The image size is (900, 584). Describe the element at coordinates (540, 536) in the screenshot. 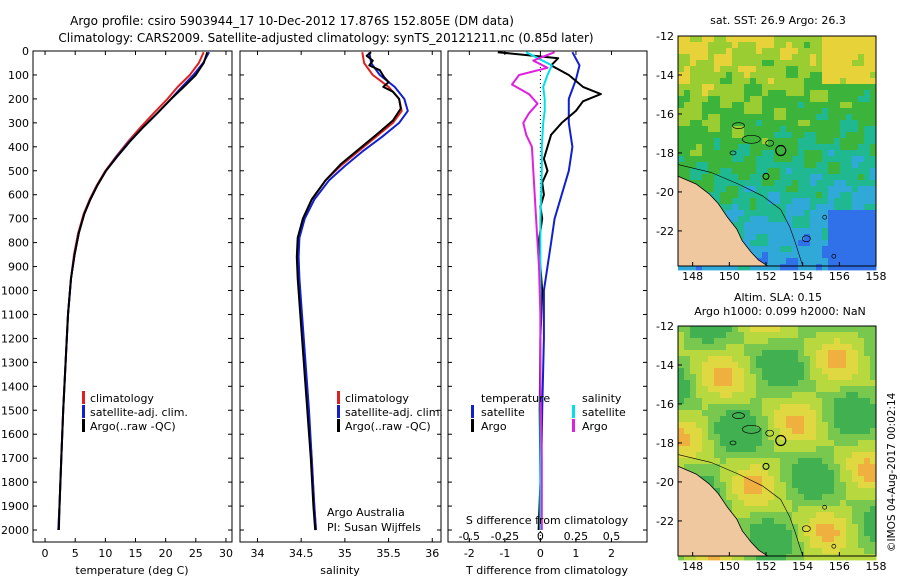

I see `salinity-diff-axis: -0.5 -0.25 0 0.25 0.5` at that location.